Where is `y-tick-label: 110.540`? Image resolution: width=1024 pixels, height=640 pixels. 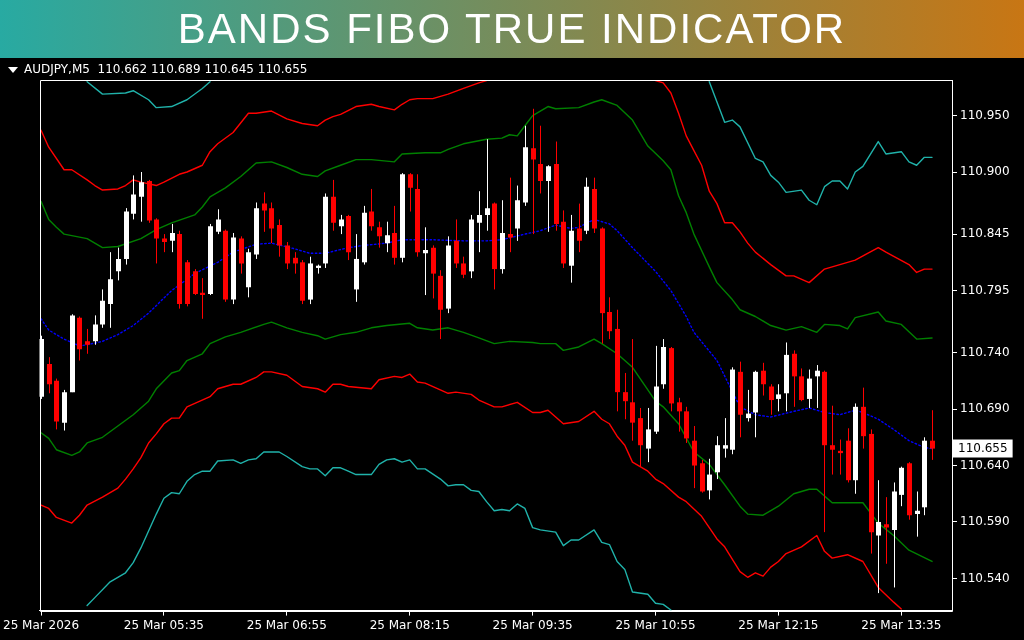 y-tick-label: 110.540 is located at coordinates (985, 577).